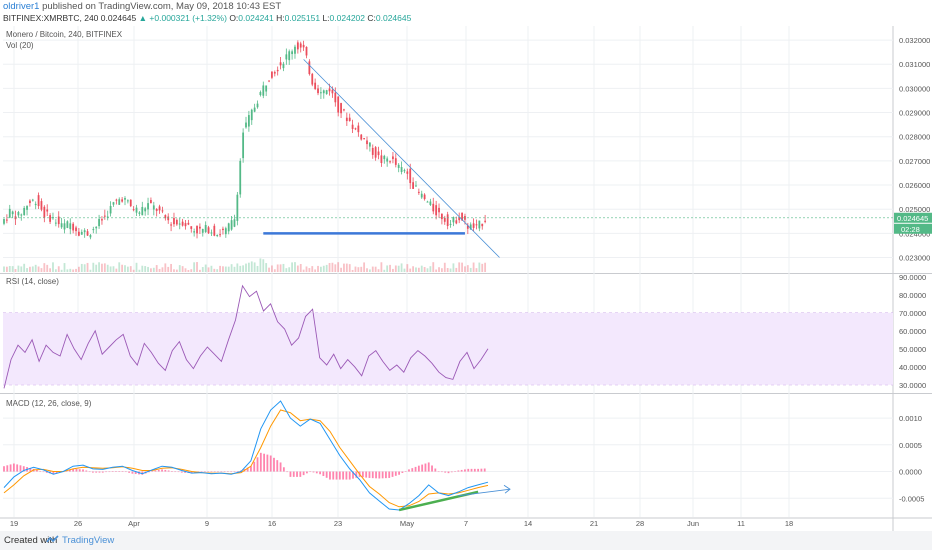  Describe the element at coordinates (32, 281) in the screenshot. I see `rsi-title: RSI (14, close)` at that location.